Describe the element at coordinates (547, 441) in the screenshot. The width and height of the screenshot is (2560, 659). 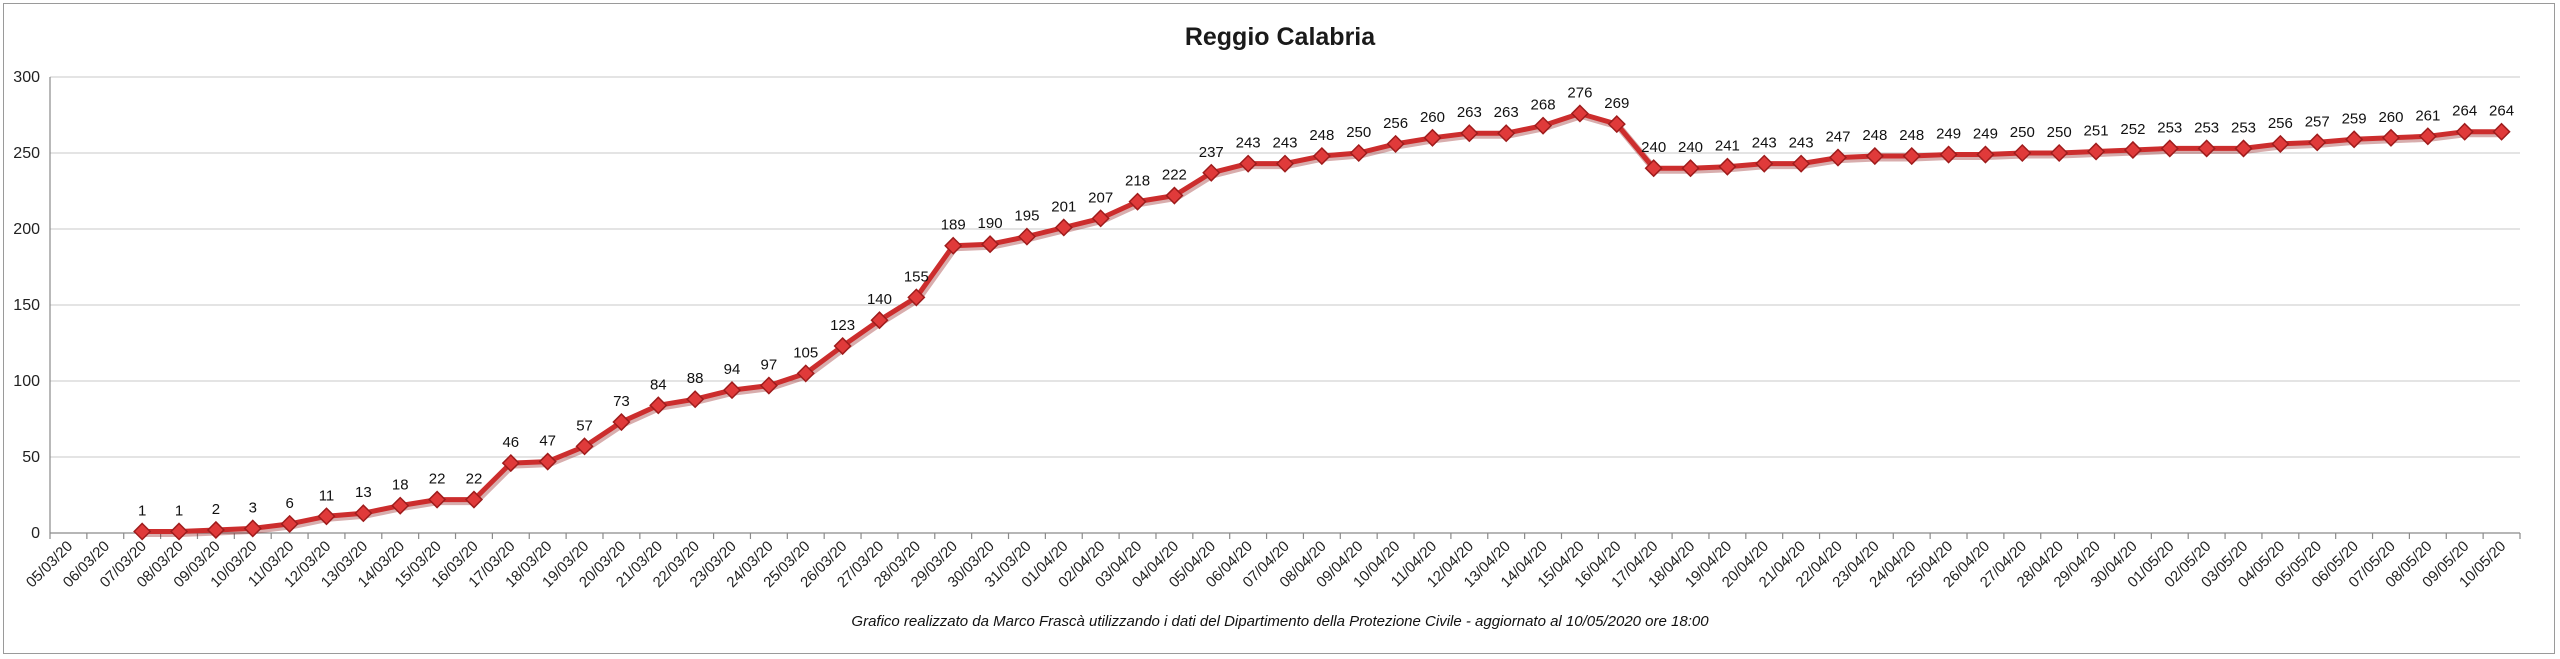
I see `data-label: 47` at that location.